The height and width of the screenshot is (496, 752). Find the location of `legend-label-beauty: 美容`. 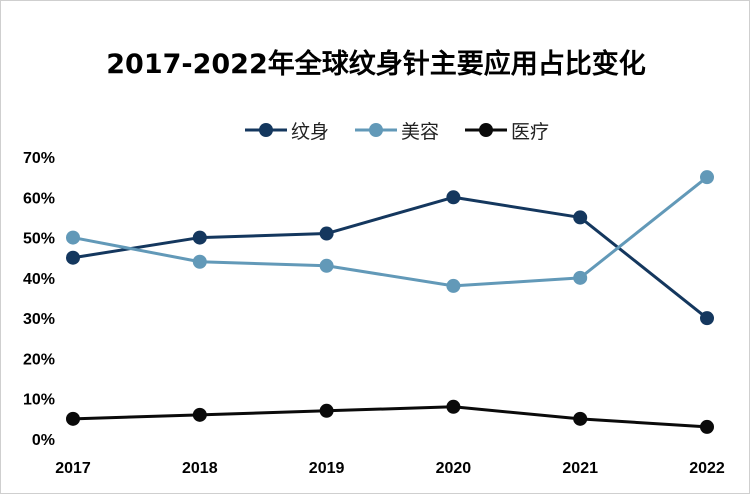

legend-label-beauty: 美容 is located at coordinates (420, 131).